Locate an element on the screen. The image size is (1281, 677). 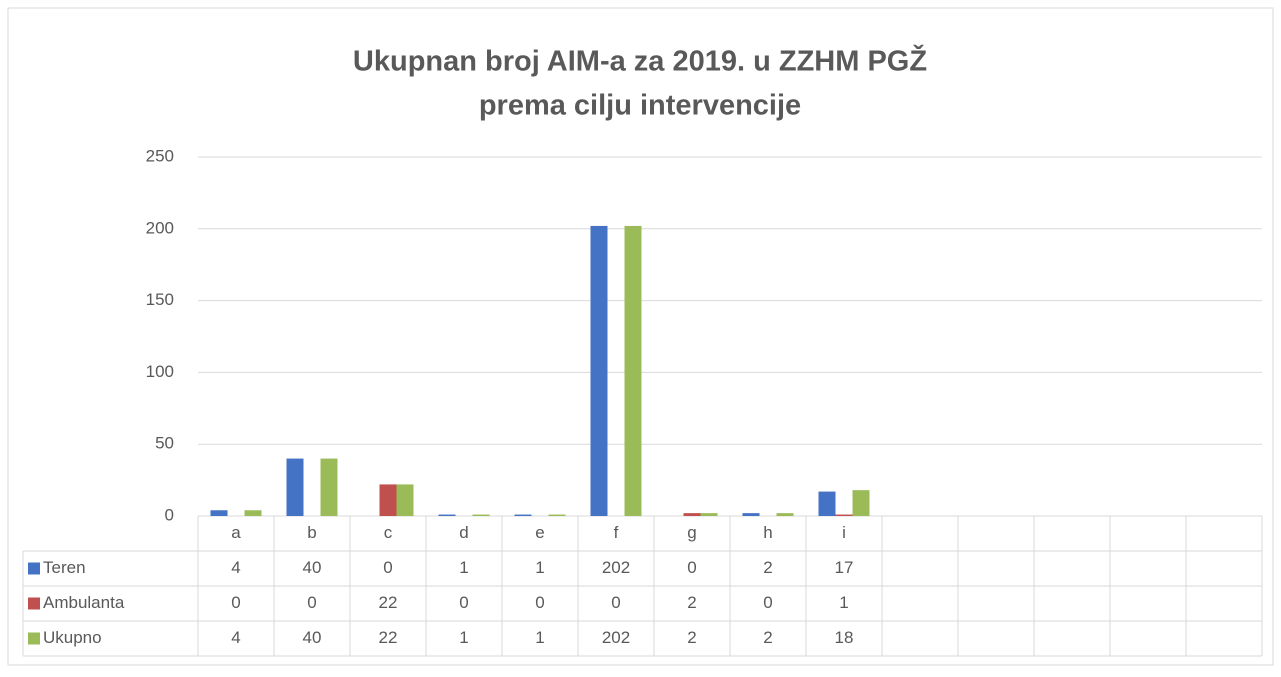
x-tick-label: d is located at coordinates (463, 532).